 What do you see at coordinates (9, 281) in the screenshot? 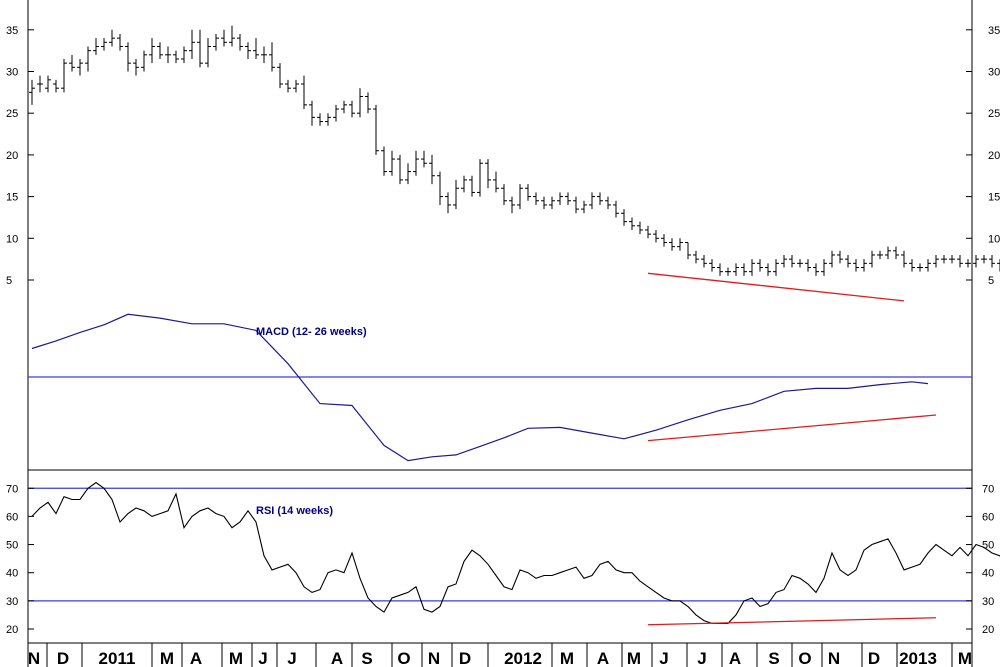
I see `price-tick-label: 5` at bounding box center [9, 281].